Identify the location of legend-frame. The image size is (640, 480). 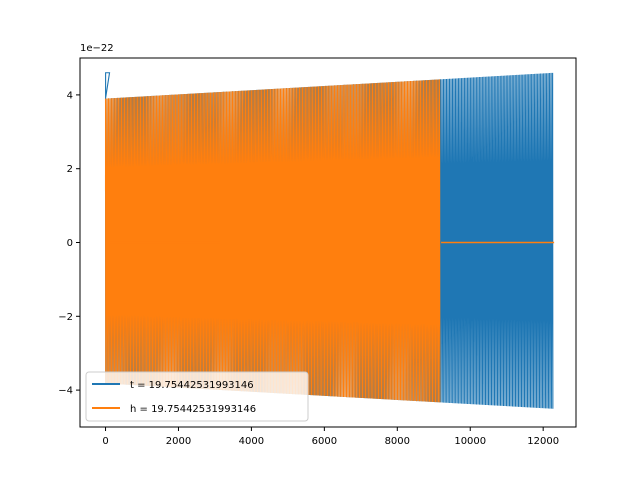
(197, 396).